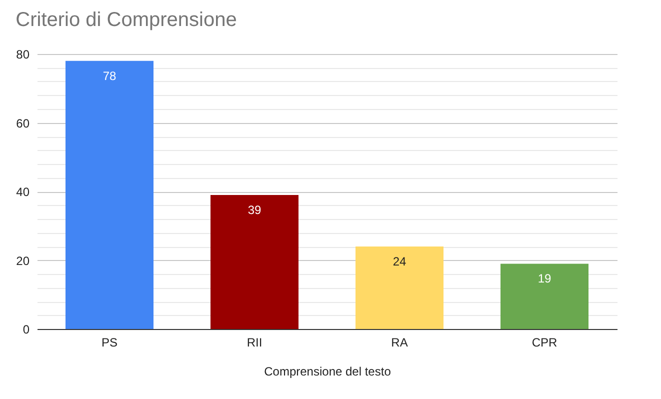  I want to click on y-tick-label: 20, so click(23, 261).